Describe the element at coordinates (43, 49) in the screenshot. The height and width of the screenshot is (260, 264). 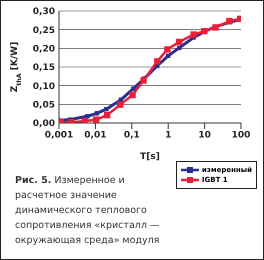
I see `y-tick-label: 0,20` at that location.